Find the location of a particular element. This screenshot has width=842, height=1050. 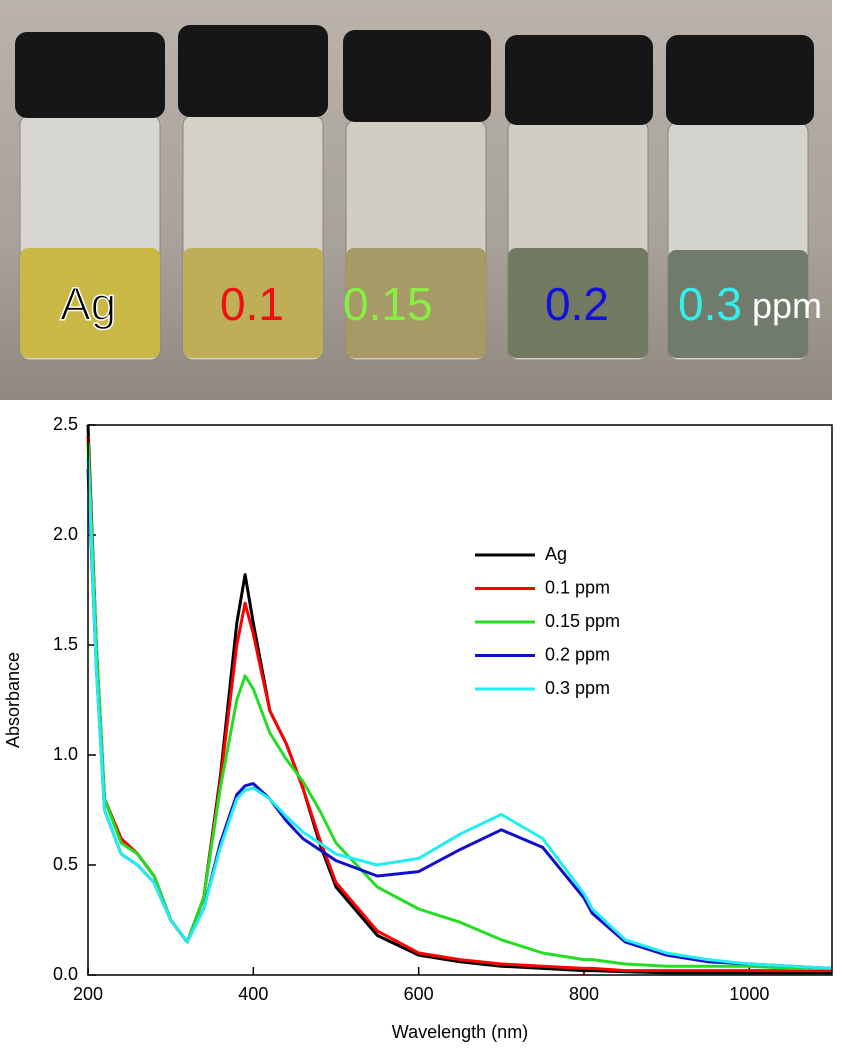

legend-label: 0.2 ppm is located at coordinates (577, 654).